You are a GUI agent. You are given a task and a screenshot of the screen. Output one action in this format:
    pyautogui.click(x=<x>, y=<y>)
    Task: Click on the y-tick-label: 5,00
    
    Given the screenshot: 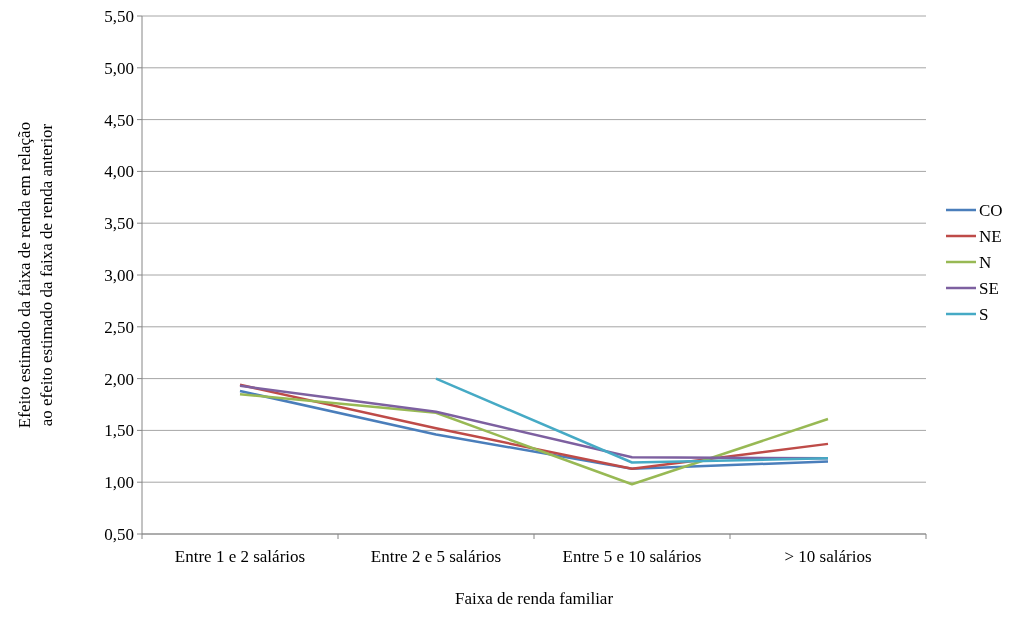 What is the action you would take?
    pyautogui.click(x=119, y=68)
    